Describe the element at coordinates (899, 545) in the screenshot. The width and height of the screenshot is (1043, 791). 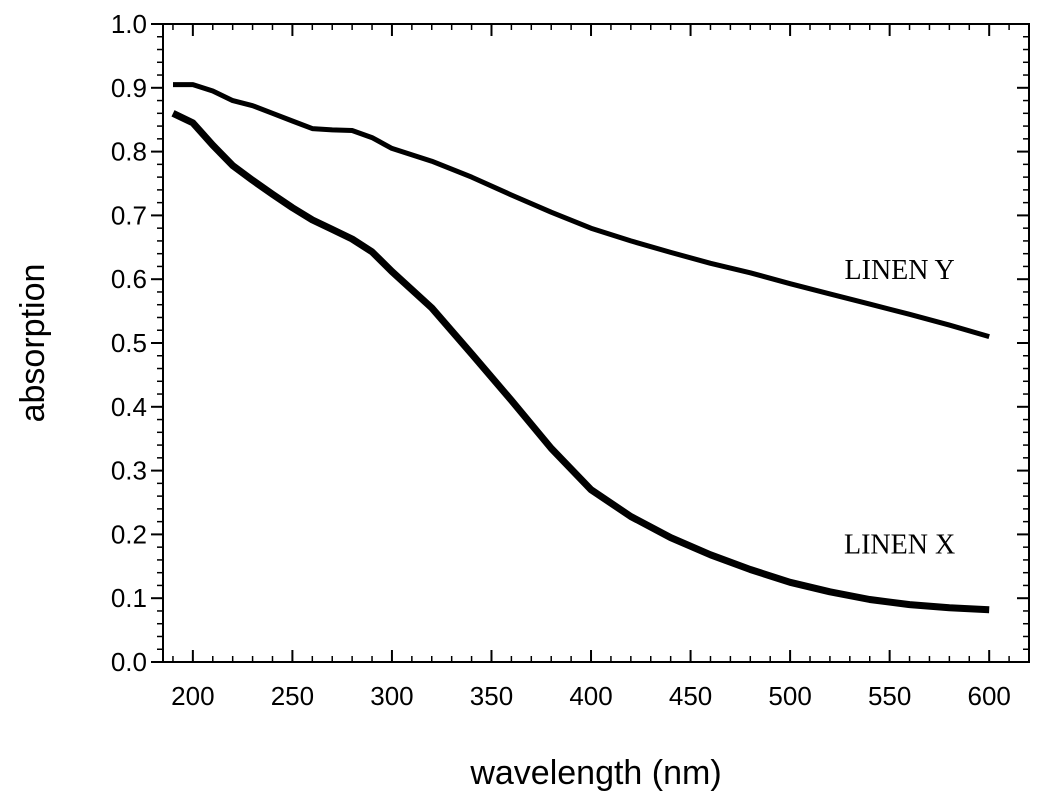
I see `series-label-linen-x: LINEN X` at that location.